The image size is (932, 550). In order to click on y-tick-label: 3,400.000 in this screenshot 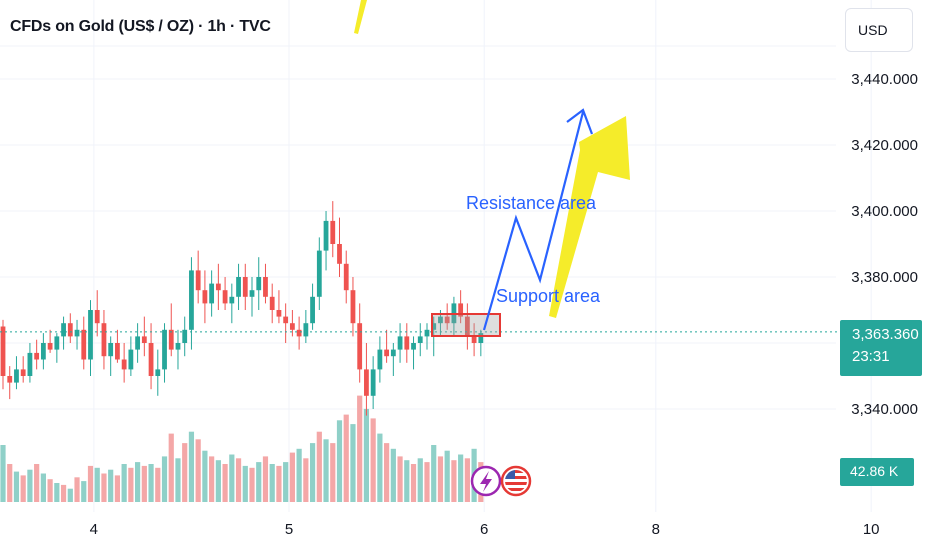, I will do `click(884, 211)`.